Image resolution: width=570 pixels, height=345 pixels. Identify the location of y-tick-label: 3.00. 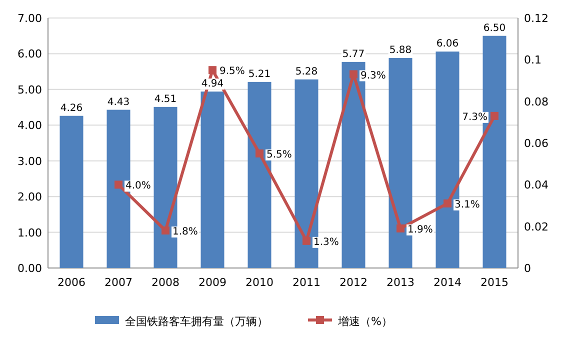
(30, 161).